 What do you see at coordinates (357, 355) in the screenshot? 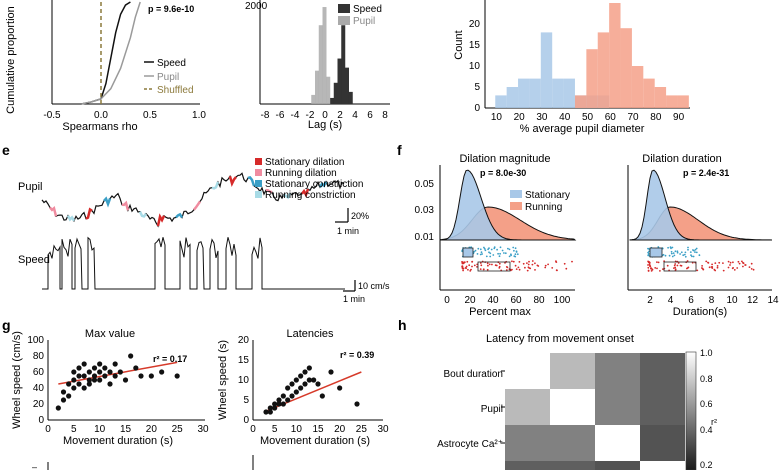
I see `g-right-r2: r² = 0.39` at bounding box center [357, 355].